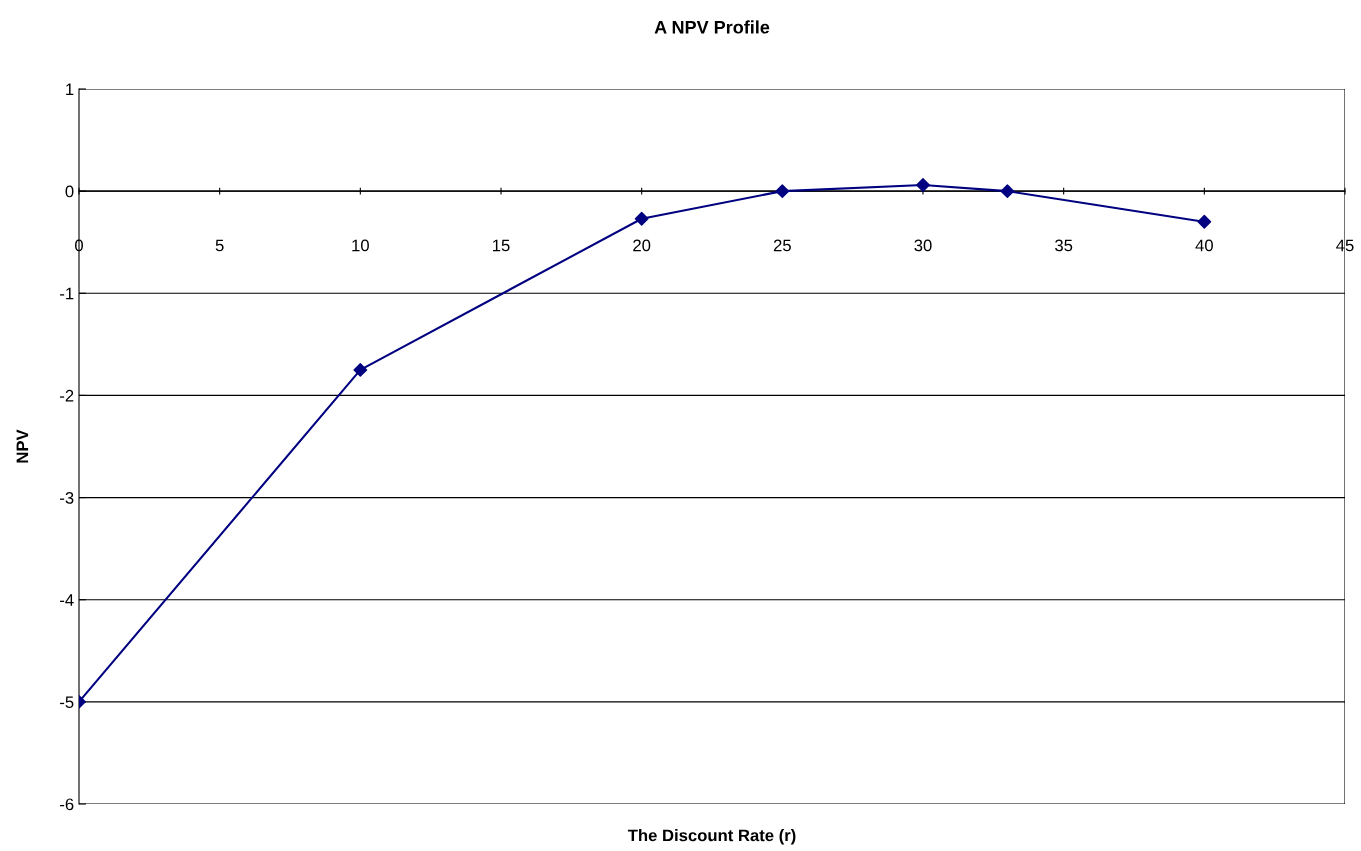 The height and width of the screenshot is (851, 1361). Describe the element at coordinates (70, 89) in the screenshot. I see `y-tick-label: 1` at that location.